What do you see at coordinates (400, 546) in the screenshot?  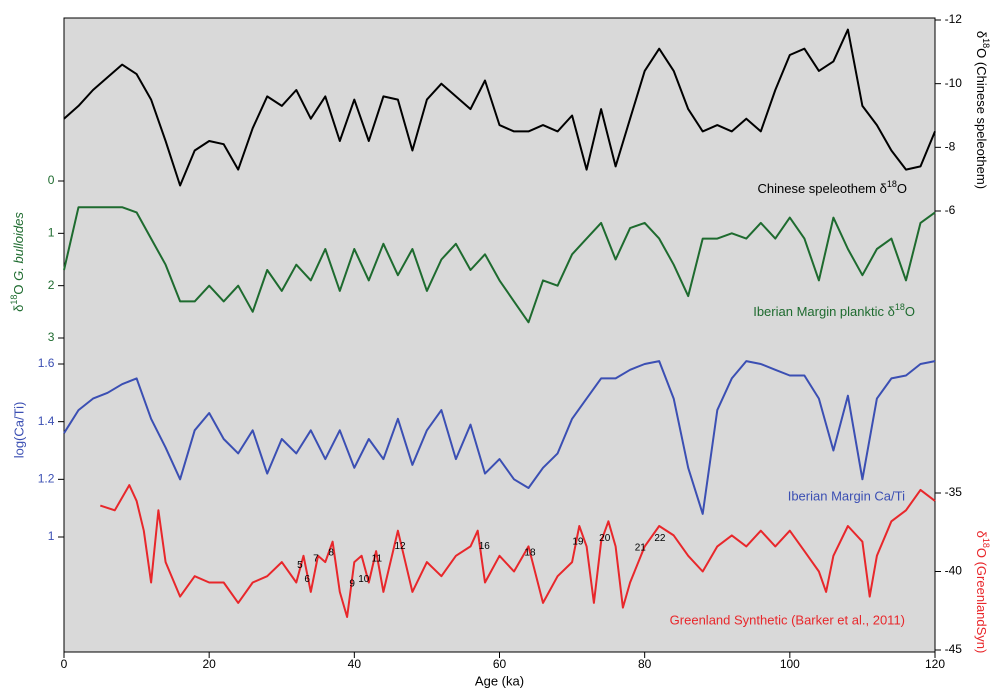 I see `annotation: 12` at bounding box center [400, 546].